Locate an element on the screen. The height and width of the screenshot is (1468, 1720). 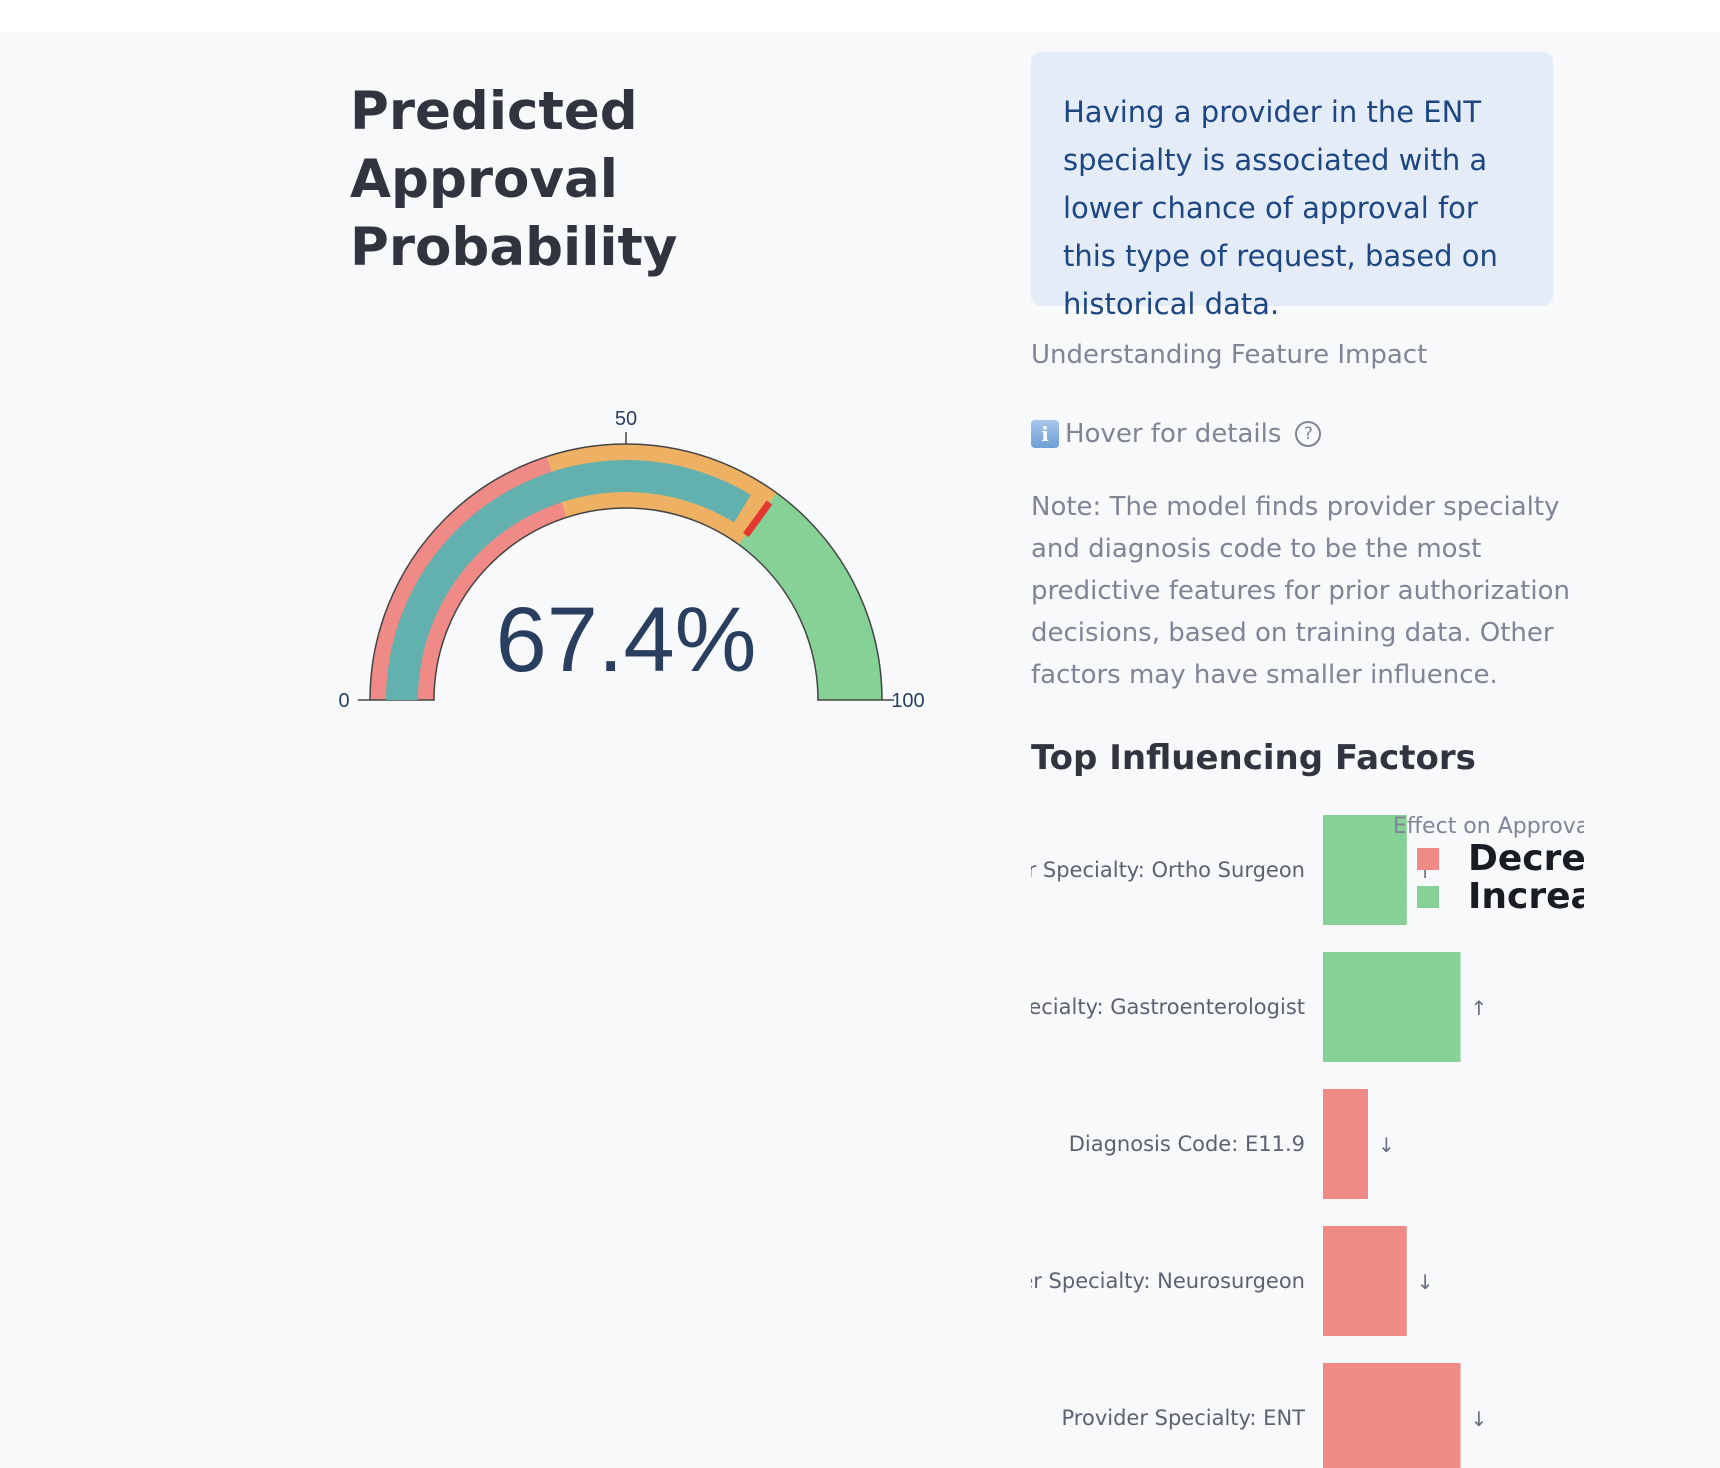
factor-arrow-2: ↓ is located at coordinates (1386, 1145).